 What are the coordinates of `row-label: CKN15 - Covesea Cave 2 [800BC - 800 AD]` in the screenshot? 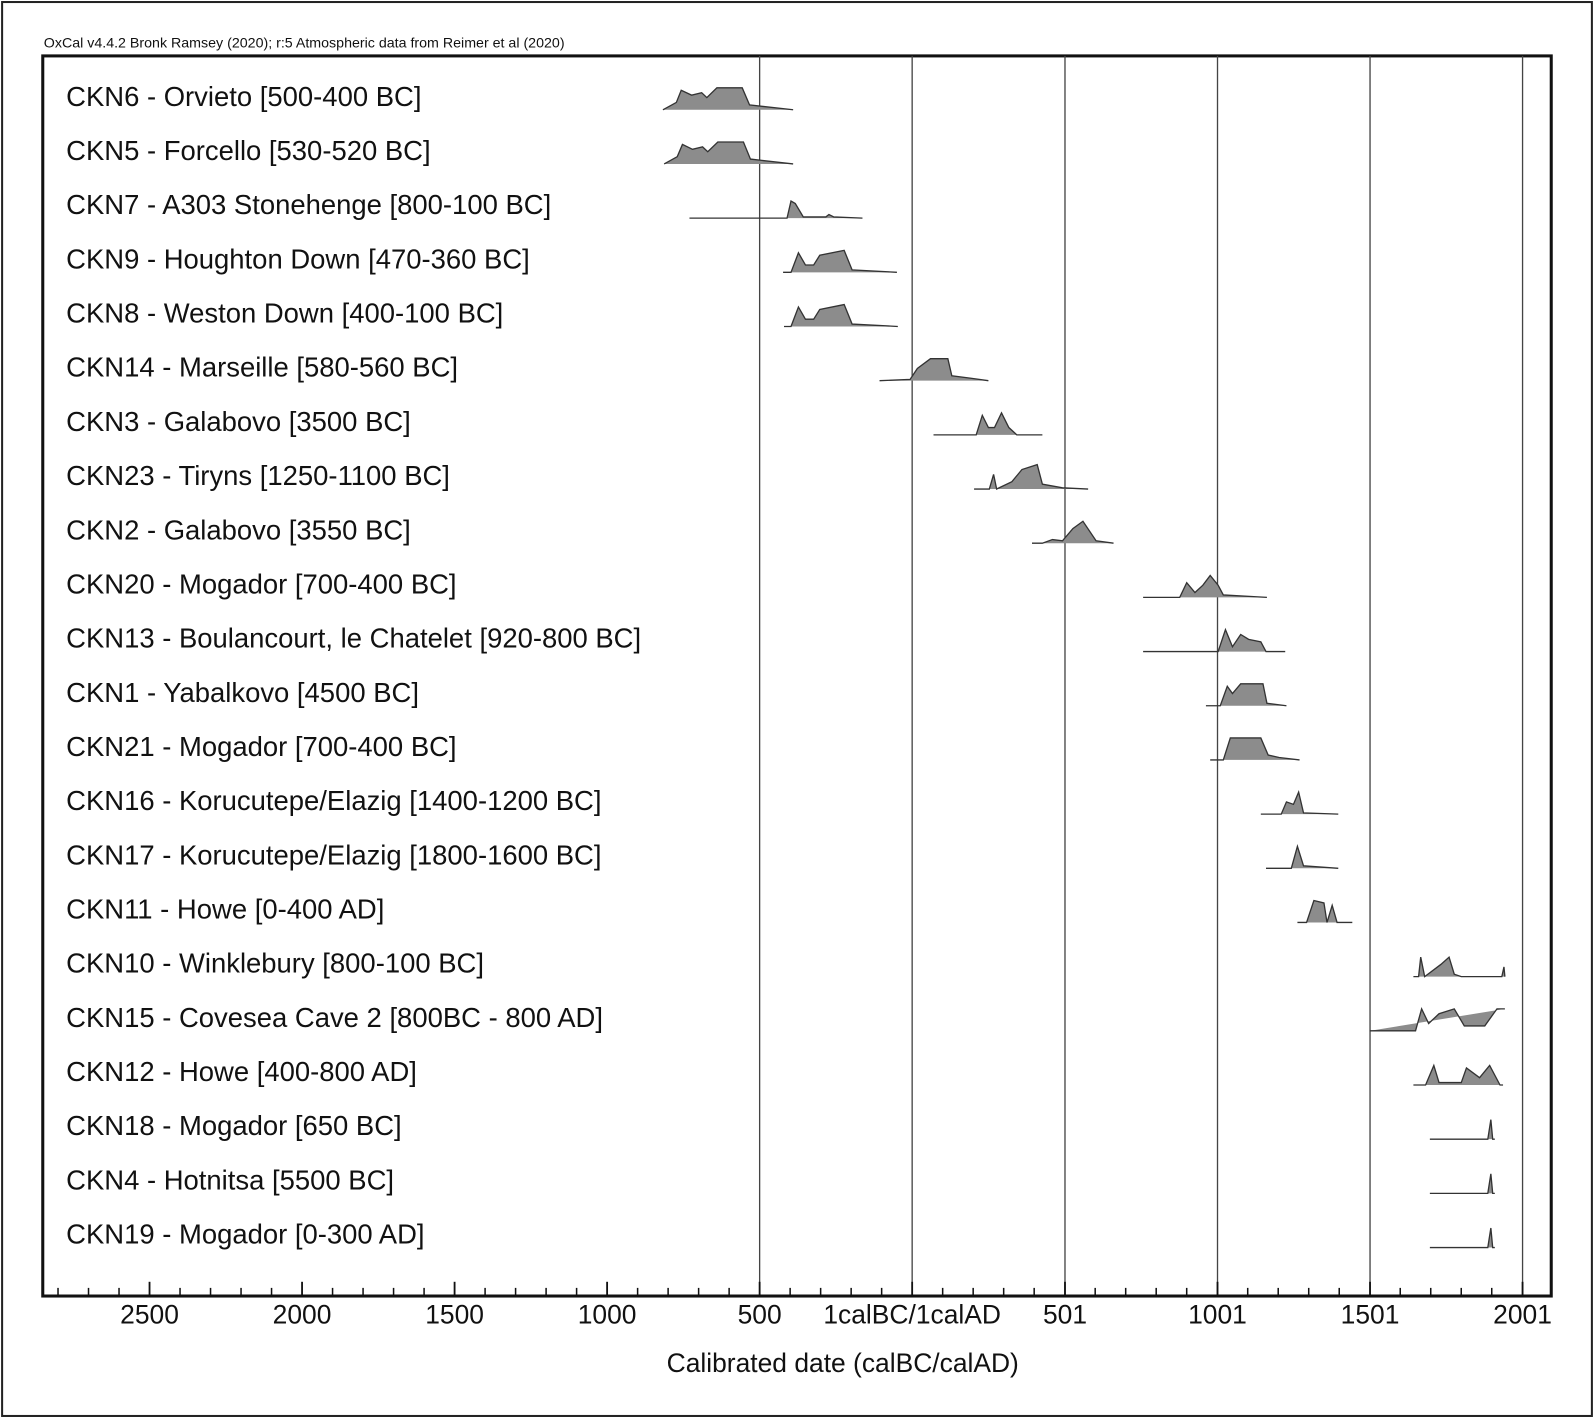 It's located at (334, 1017).